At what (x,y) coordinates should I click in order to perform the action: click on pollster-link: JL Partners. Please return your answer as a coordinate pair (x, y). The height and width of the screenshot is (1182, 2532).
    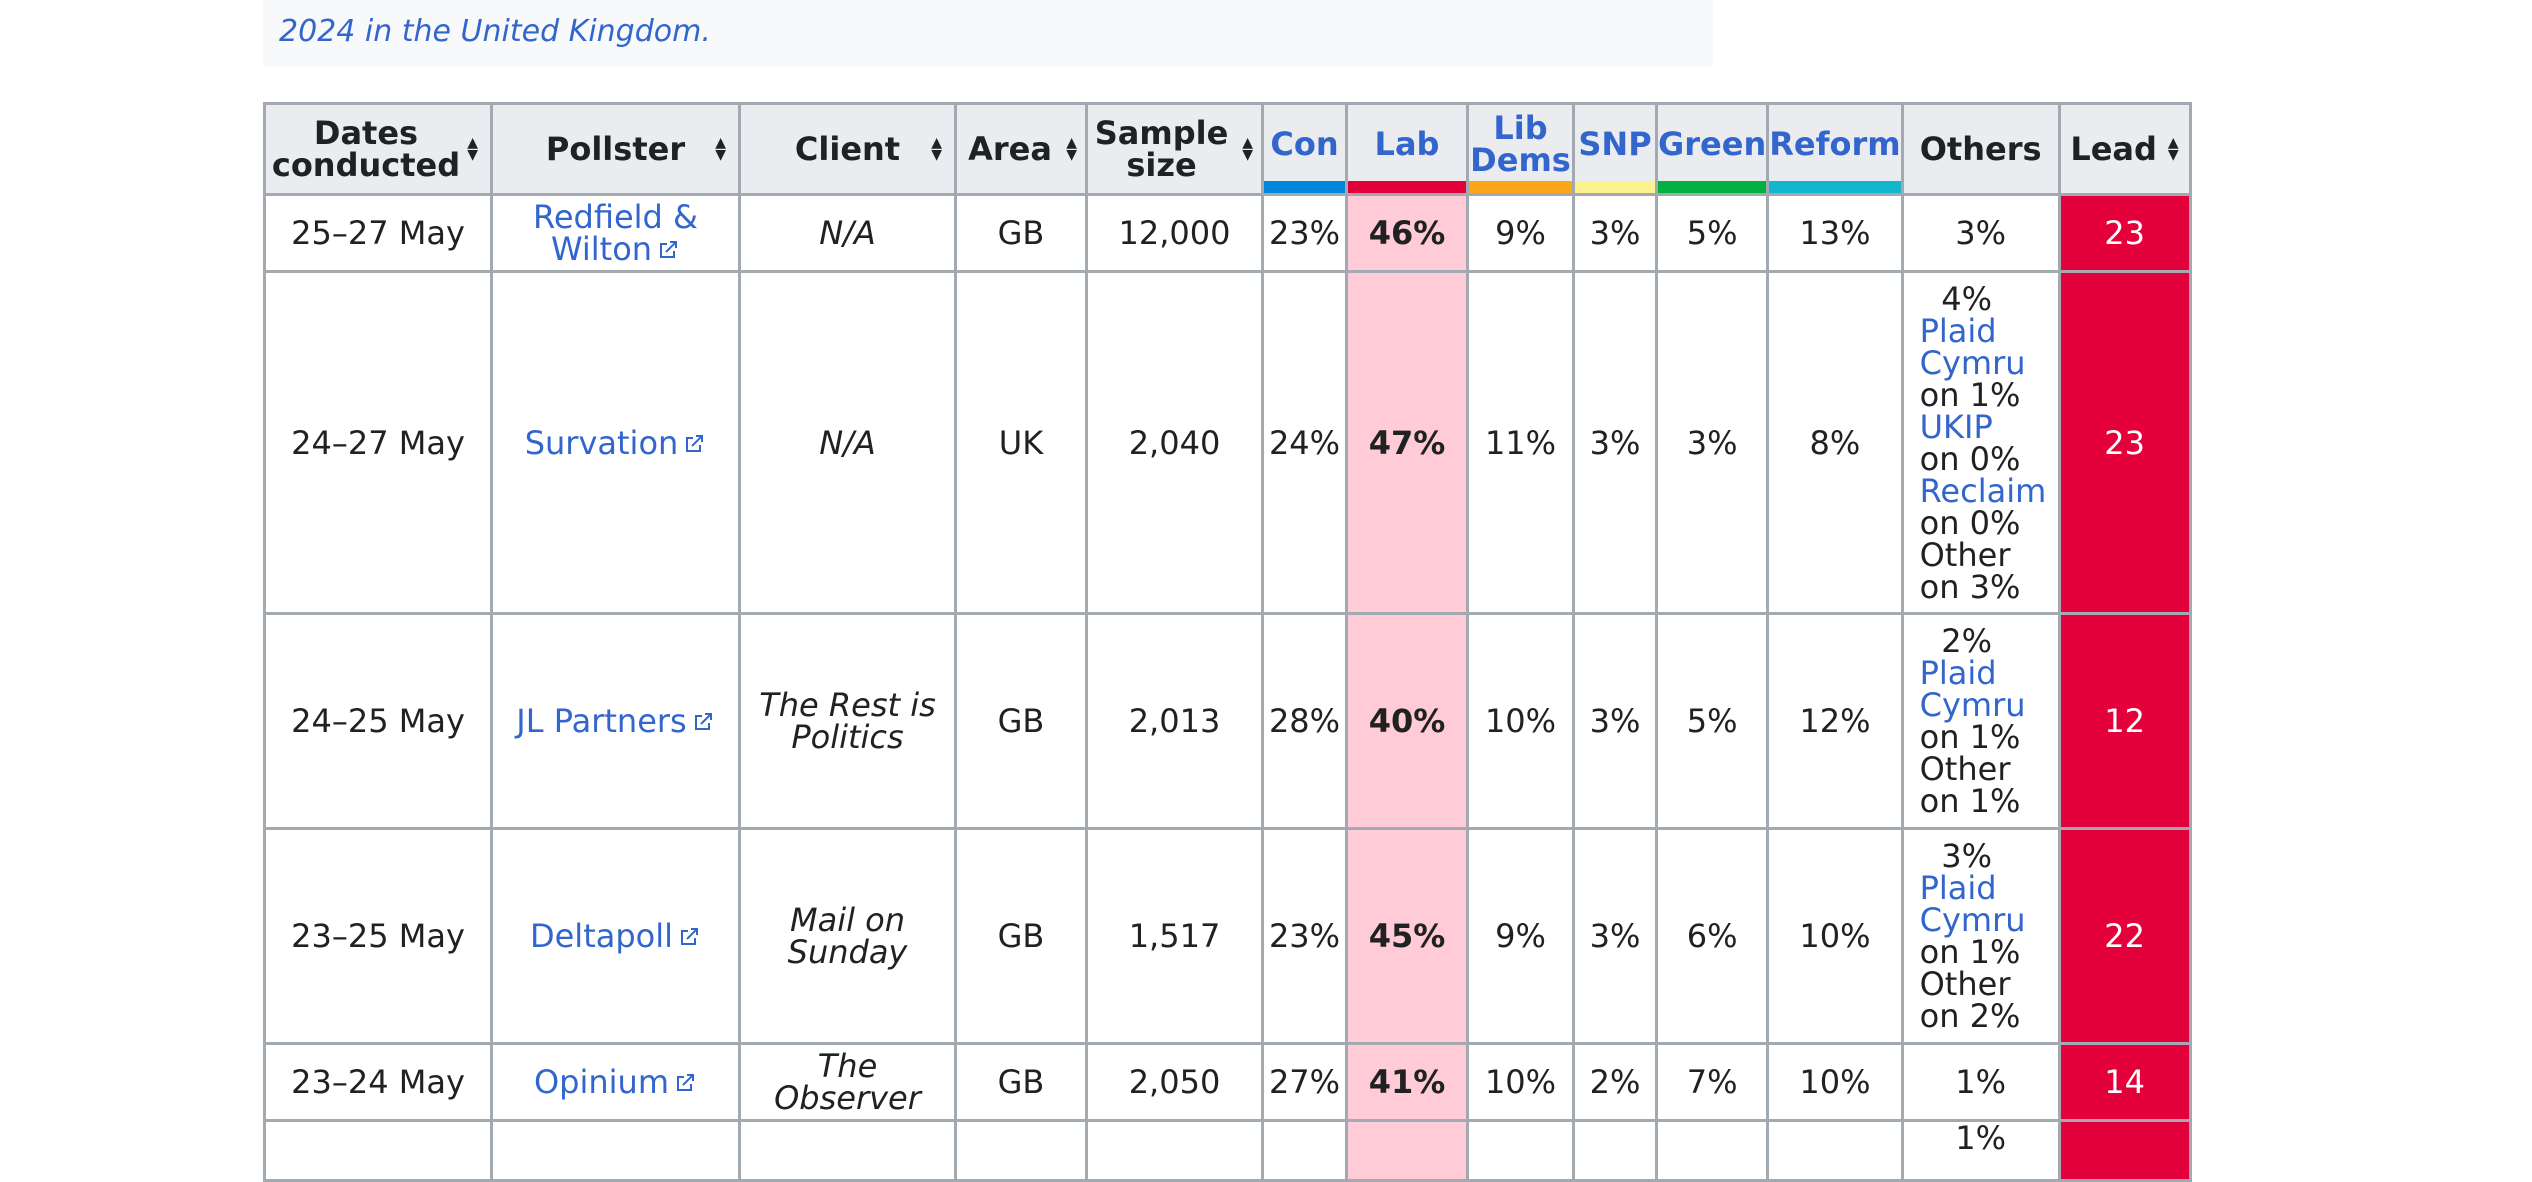
    Looking at the image, I should click on (601, 721).